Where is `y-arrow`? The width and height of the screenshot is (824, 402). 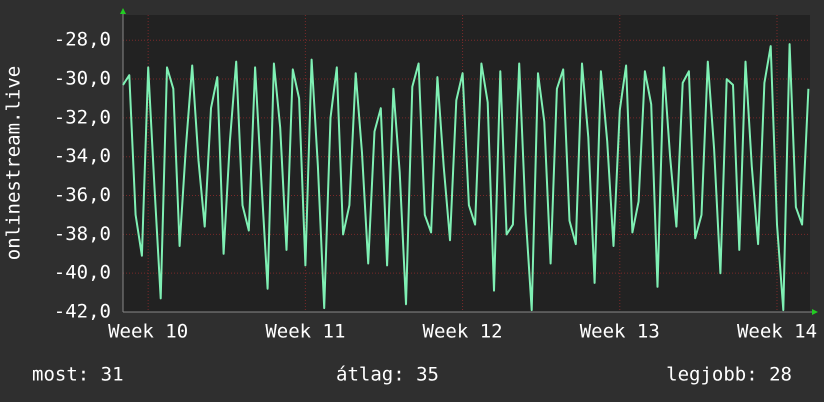 y-arrow is located at coordinates (123, 11).